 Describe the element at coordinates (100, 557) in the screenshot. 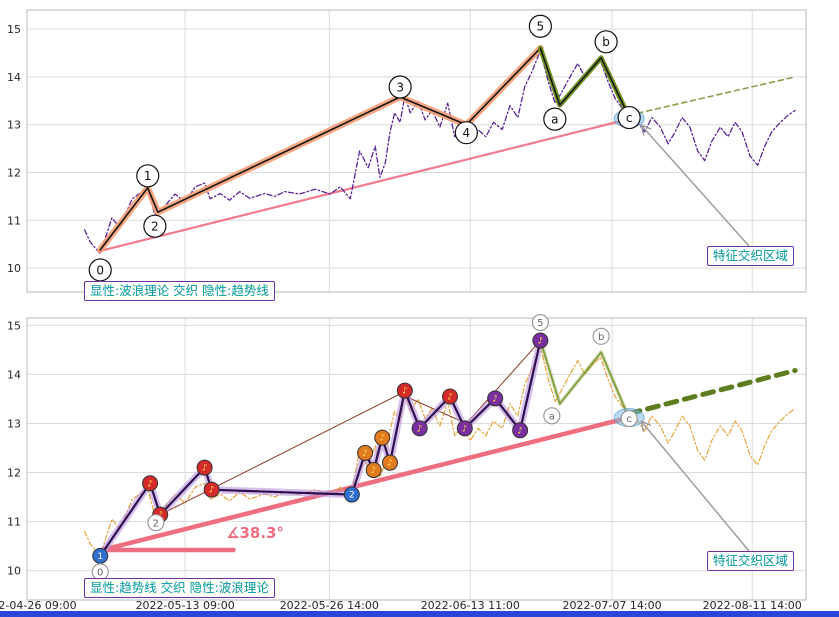

I see `pivot-marker-glyph: 1` at that location.